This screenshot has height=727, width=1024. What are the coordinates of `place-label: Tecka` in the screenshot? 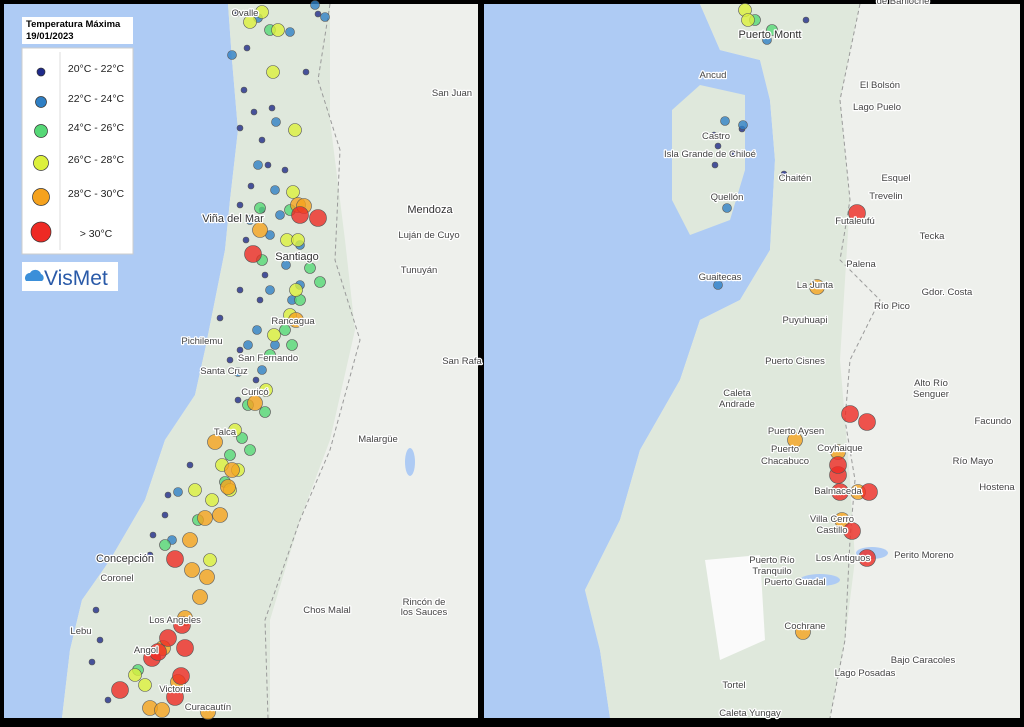 It's located at (933, 236).